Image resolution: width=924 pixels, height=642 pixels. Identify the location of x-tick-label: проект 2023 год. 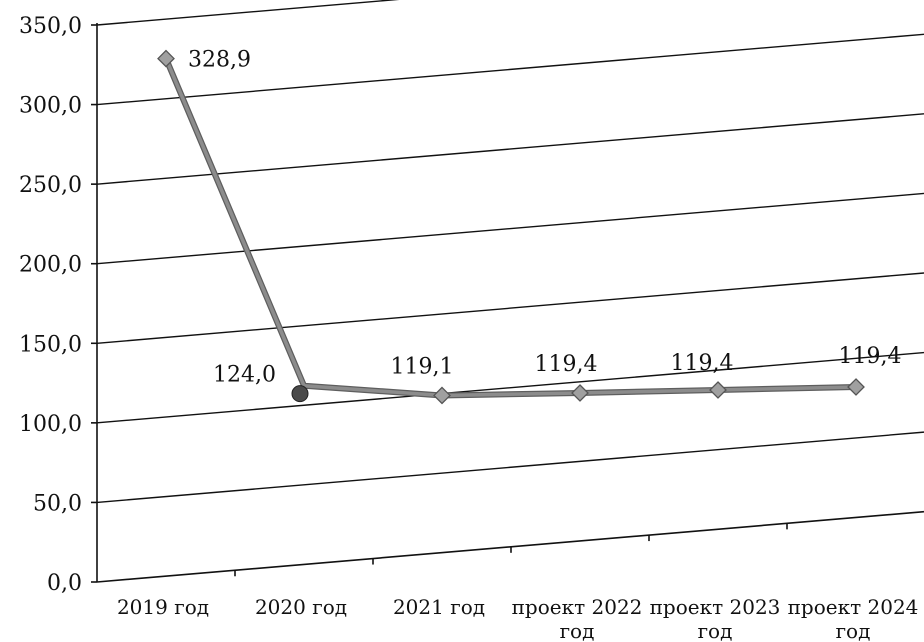
(715, 618).